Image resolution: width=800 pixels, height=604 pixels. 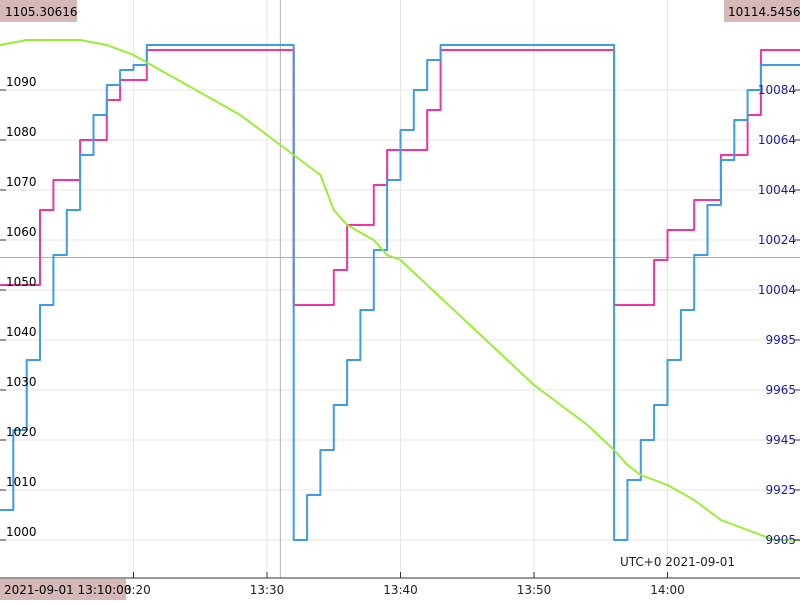 What do you see at coordinates (780, 390) in the screenshot?
I see `y-right-tick-label: 9965` at bounding box center [780, 390].